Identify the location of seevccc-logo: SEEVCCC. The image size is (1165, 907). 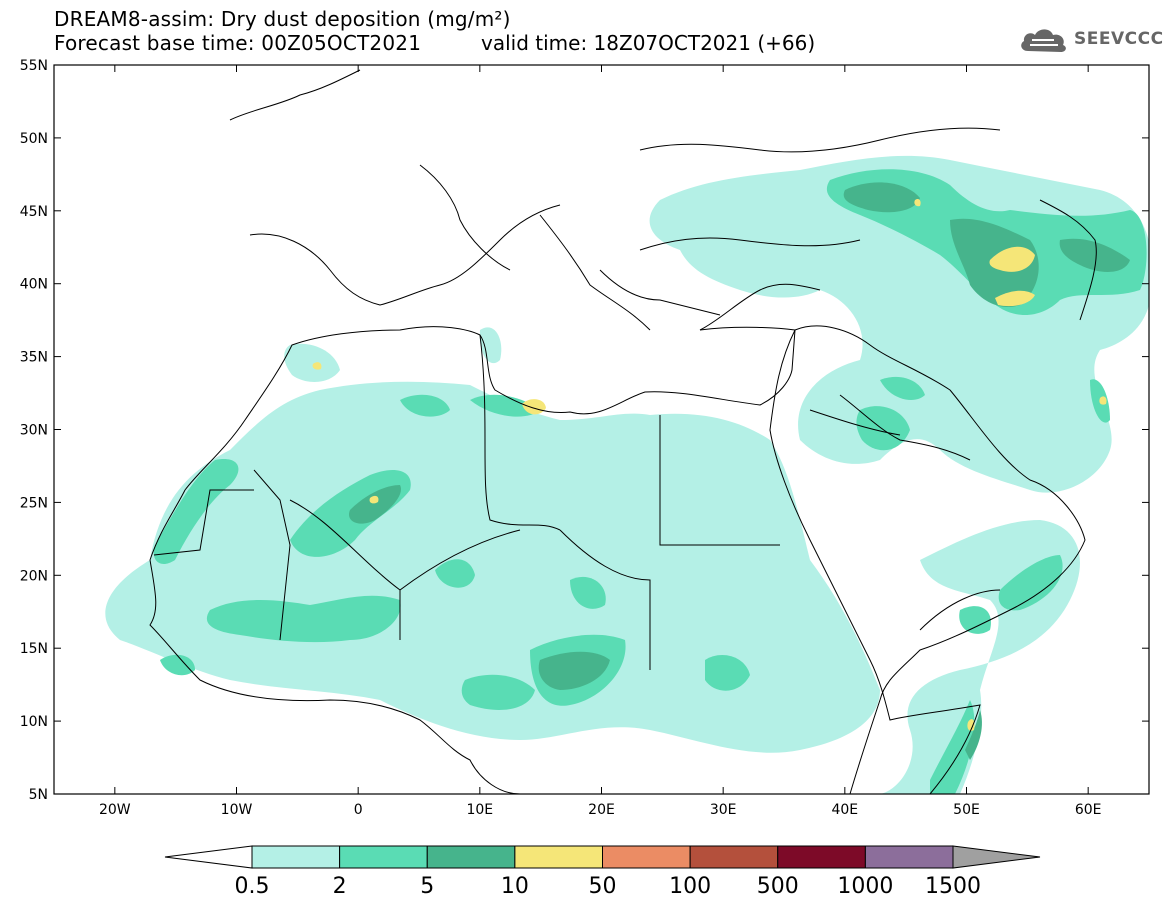
(1090, 42).